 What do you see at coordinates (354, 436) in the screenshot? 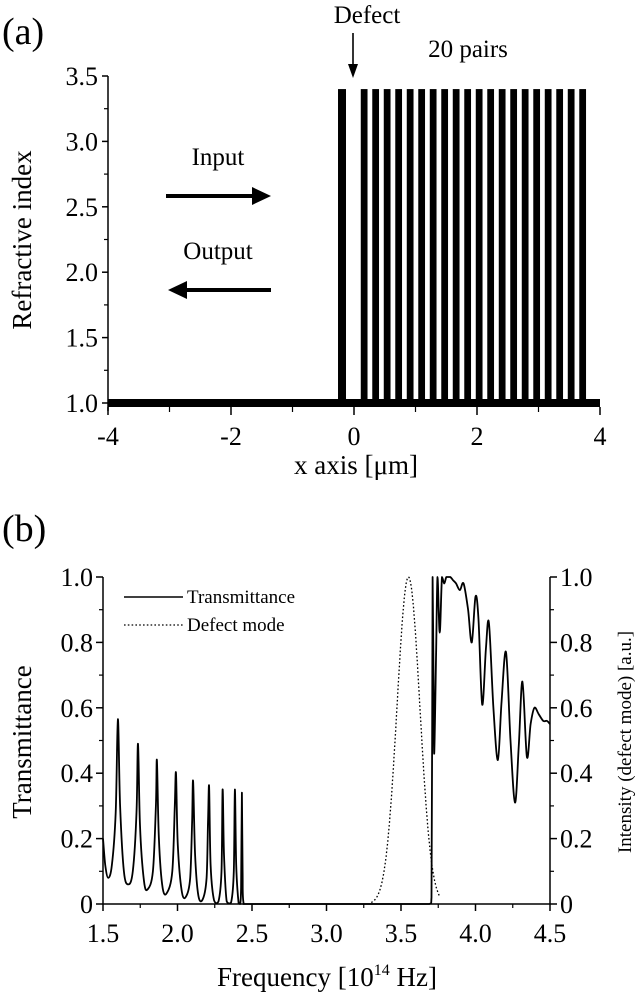
I see `x-tick-label: 0` at bounding box center [354, 436].